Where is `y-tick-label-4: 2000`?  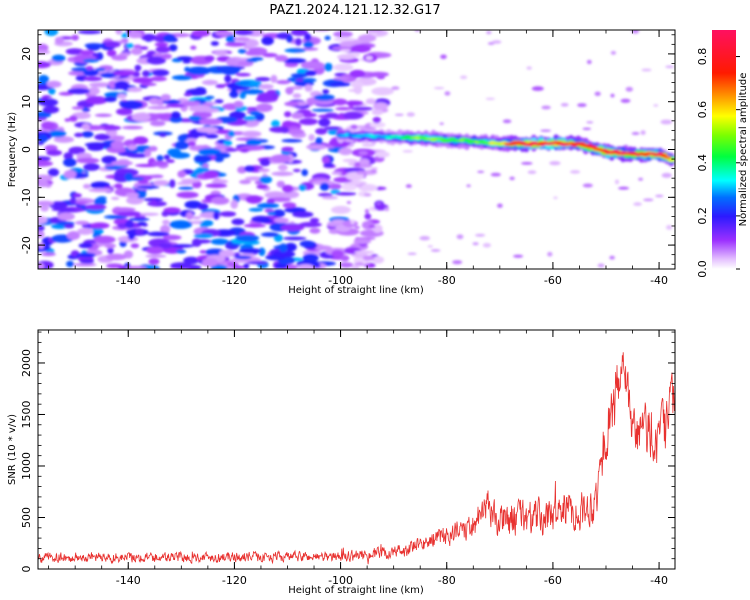
y-tick-label-4: 2000 is located at coordinates (26, 363).